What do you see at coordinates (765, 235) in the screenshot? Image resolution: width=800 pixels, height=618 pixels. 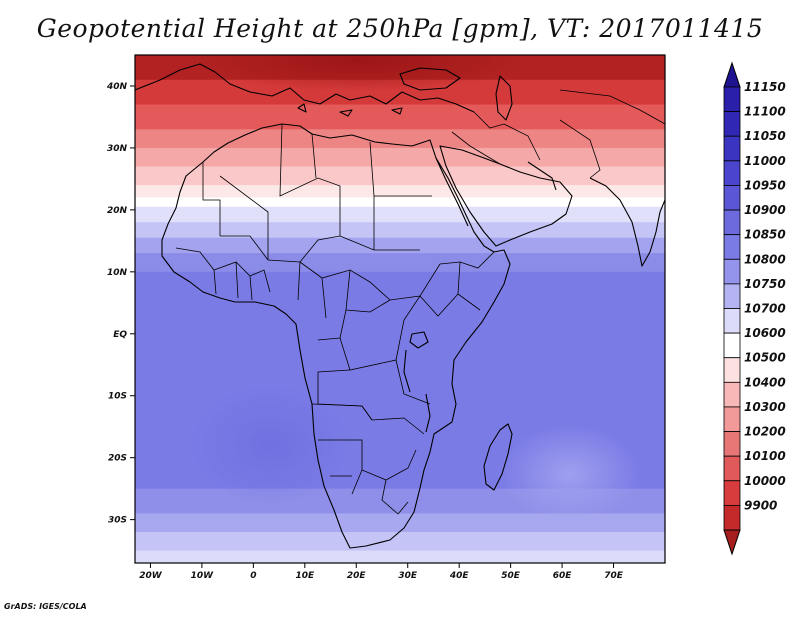 I see `colorbar-label: 10850` at bounding box center [765, 235].